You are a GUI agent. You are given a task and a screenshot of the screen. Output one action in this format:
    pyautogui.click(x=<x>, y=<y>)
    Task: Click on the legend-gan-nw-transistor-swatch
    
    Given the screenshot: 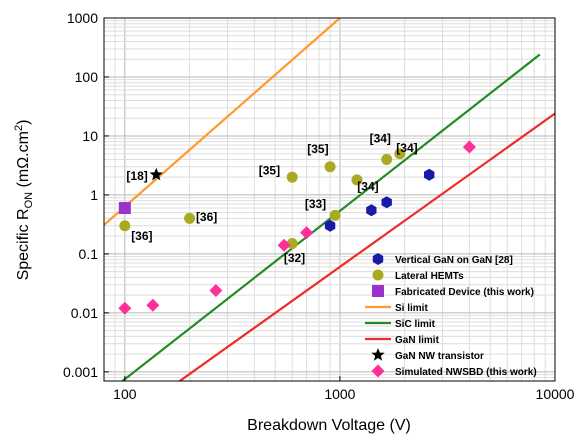 What is the action you would take?
    pyautogui.click(x=378, y=354)
    